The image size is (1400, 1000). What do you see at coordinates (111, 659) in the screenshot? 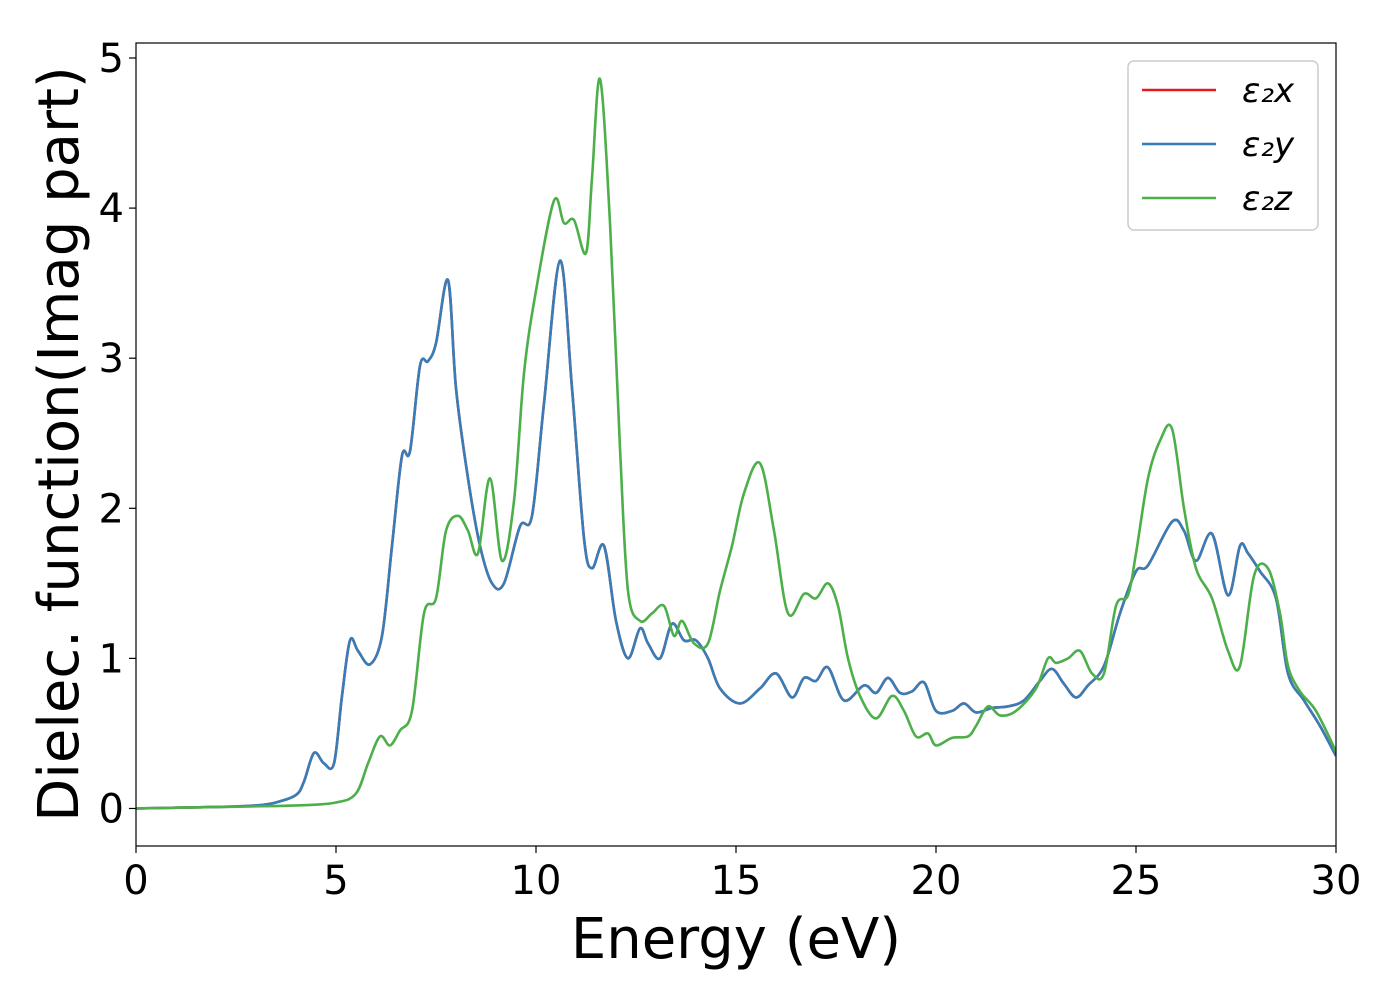
I see `y-tick-label: 1` at bounding box center [111, 659].